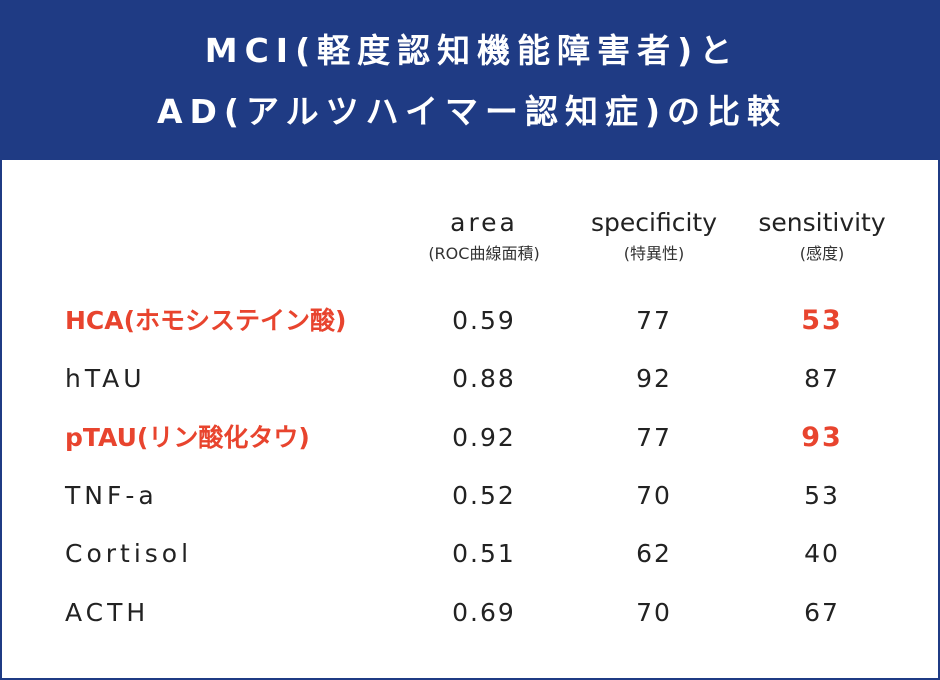  Describe the element at coordinates (822, 612) in the screenshot. I see `sensitivity-value: 67` at that location.